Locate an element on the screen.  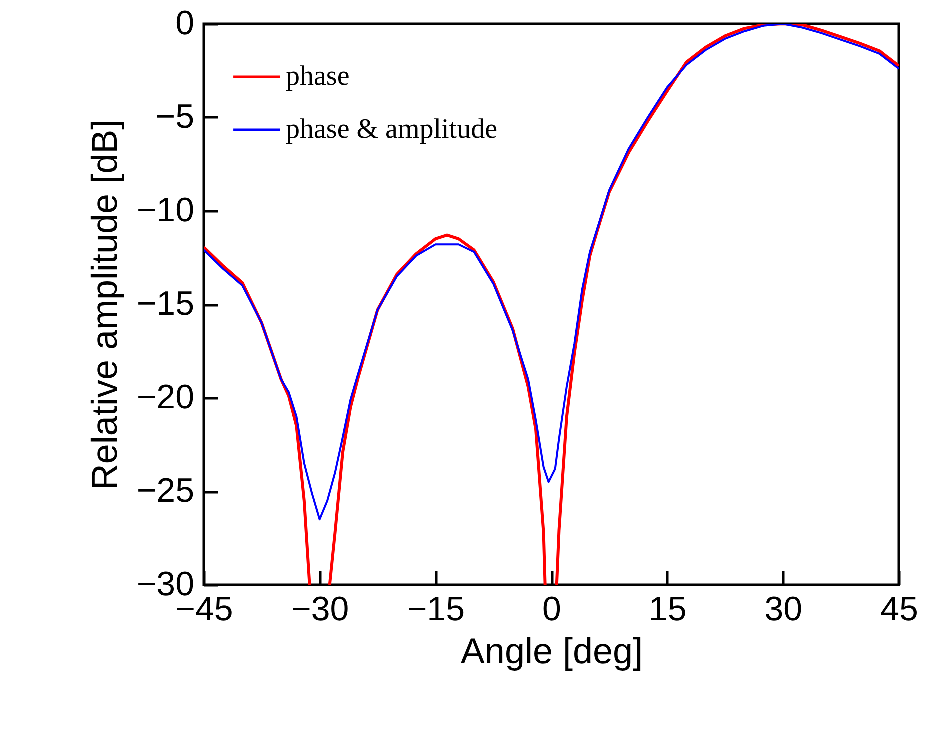
y-tick-label: 0 is located at coordinates (185, 23).